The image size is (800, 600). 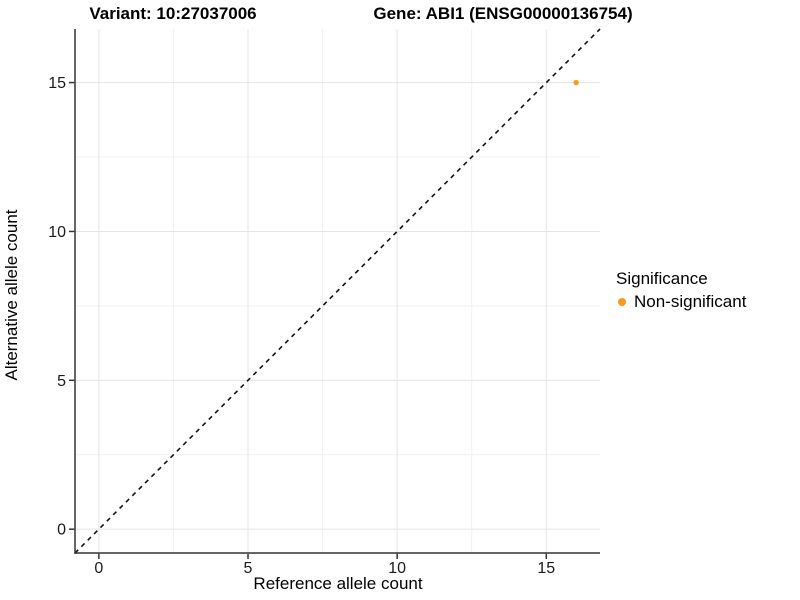 I want to click on x-tick-label: 10, so click(x=397, y=568).